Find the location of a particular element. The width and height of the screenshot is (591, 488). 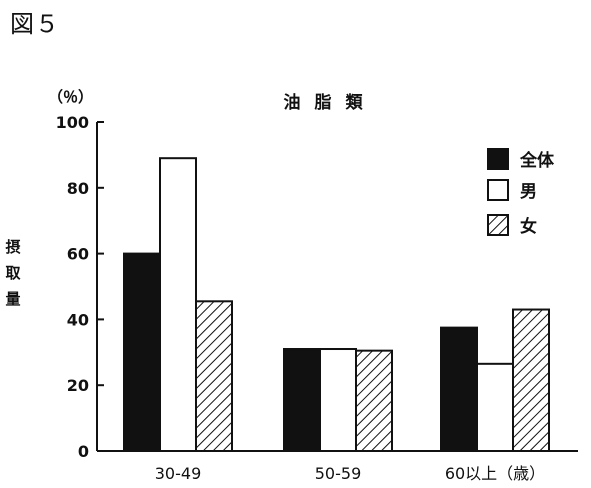

bar-全体-60以上（歳） is located at coordinates (459, 389).